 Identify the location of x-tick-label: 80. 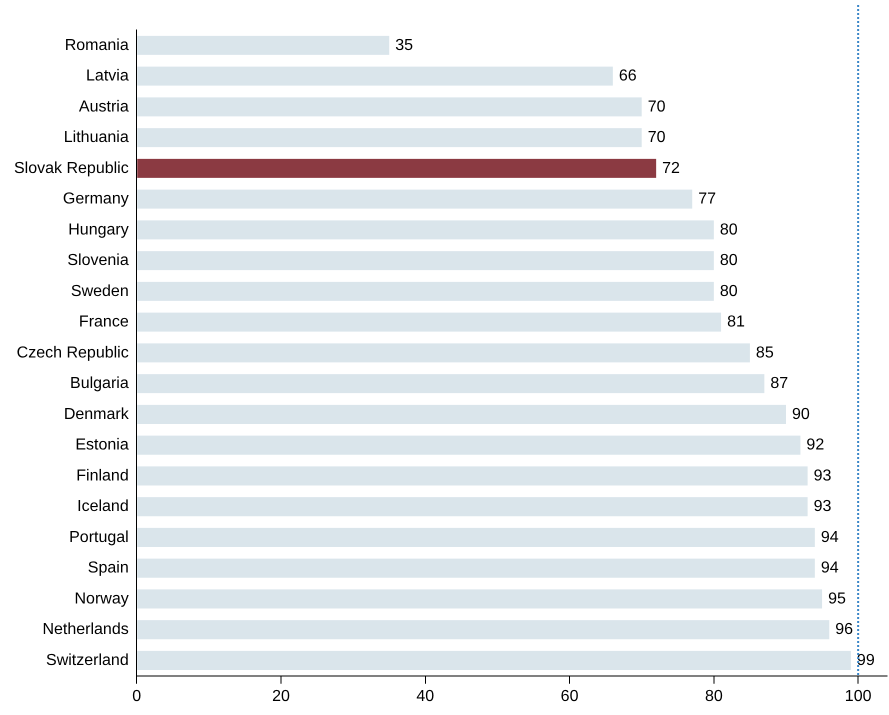
(713, 696).